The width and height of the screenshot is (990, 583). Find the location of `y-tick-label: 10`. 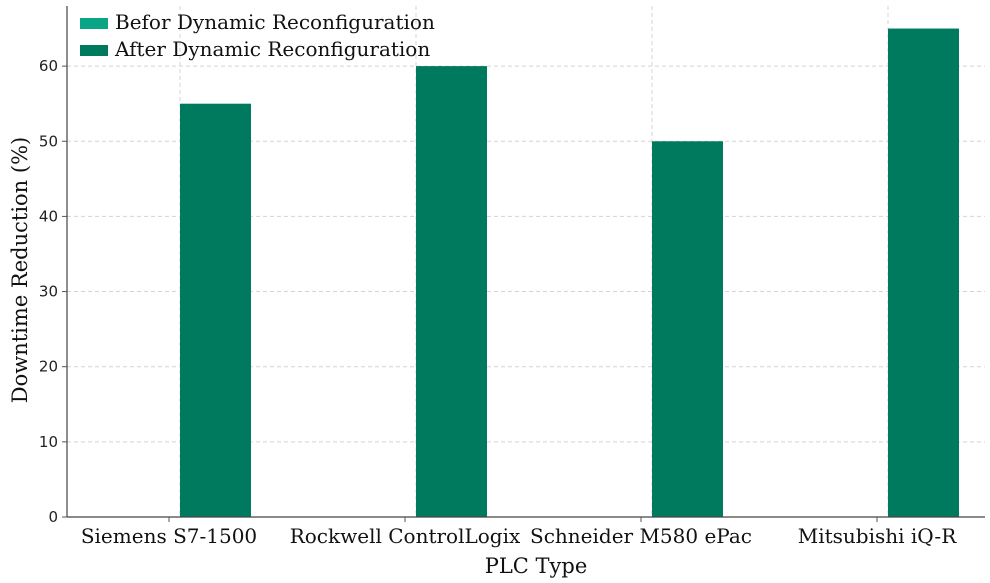

y-tick-label: 10 is located at coordinates (48, 442).